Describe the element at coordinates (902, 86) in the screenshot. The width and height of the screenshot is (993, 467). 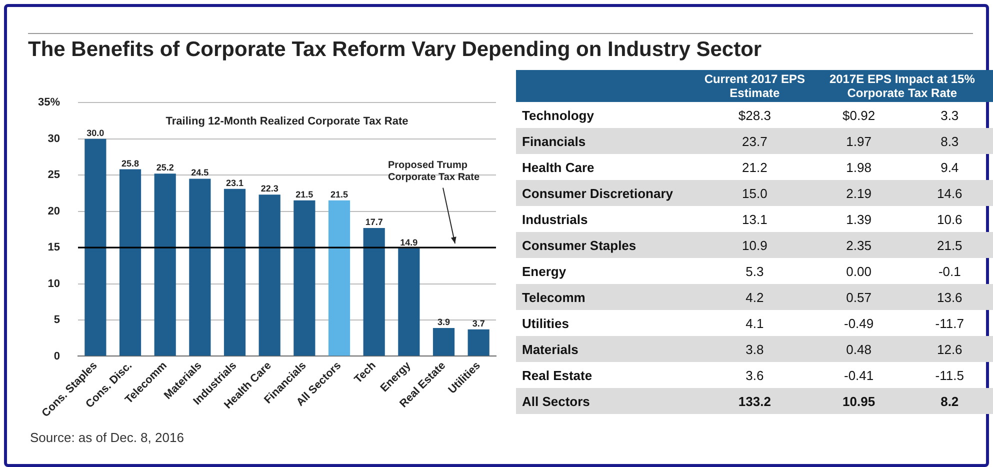
I see `text: 2017E EPS Impact at 15% Corporate Tax Rate` at that location.